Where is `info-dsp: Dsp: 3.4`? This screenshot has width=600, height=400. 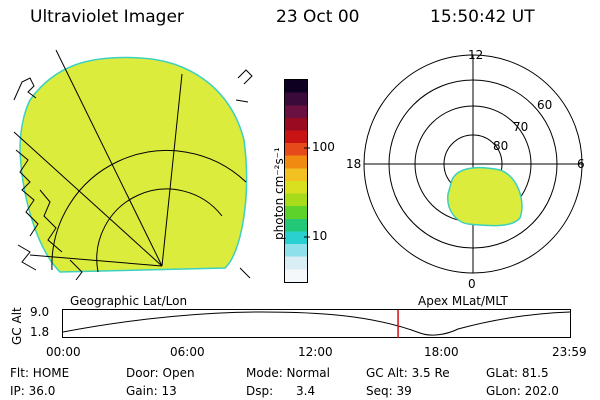
info-dsp: Dsp: 3.4 is located at coordinates (281, 391).